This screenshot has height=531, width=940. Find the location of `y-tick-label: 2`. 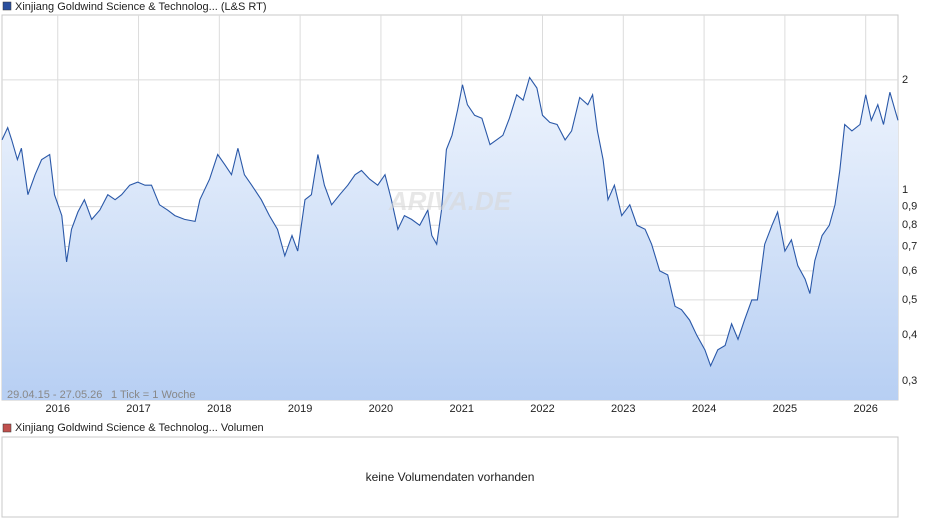

y-tick-label: 2 is located at coordinates (905, 80).